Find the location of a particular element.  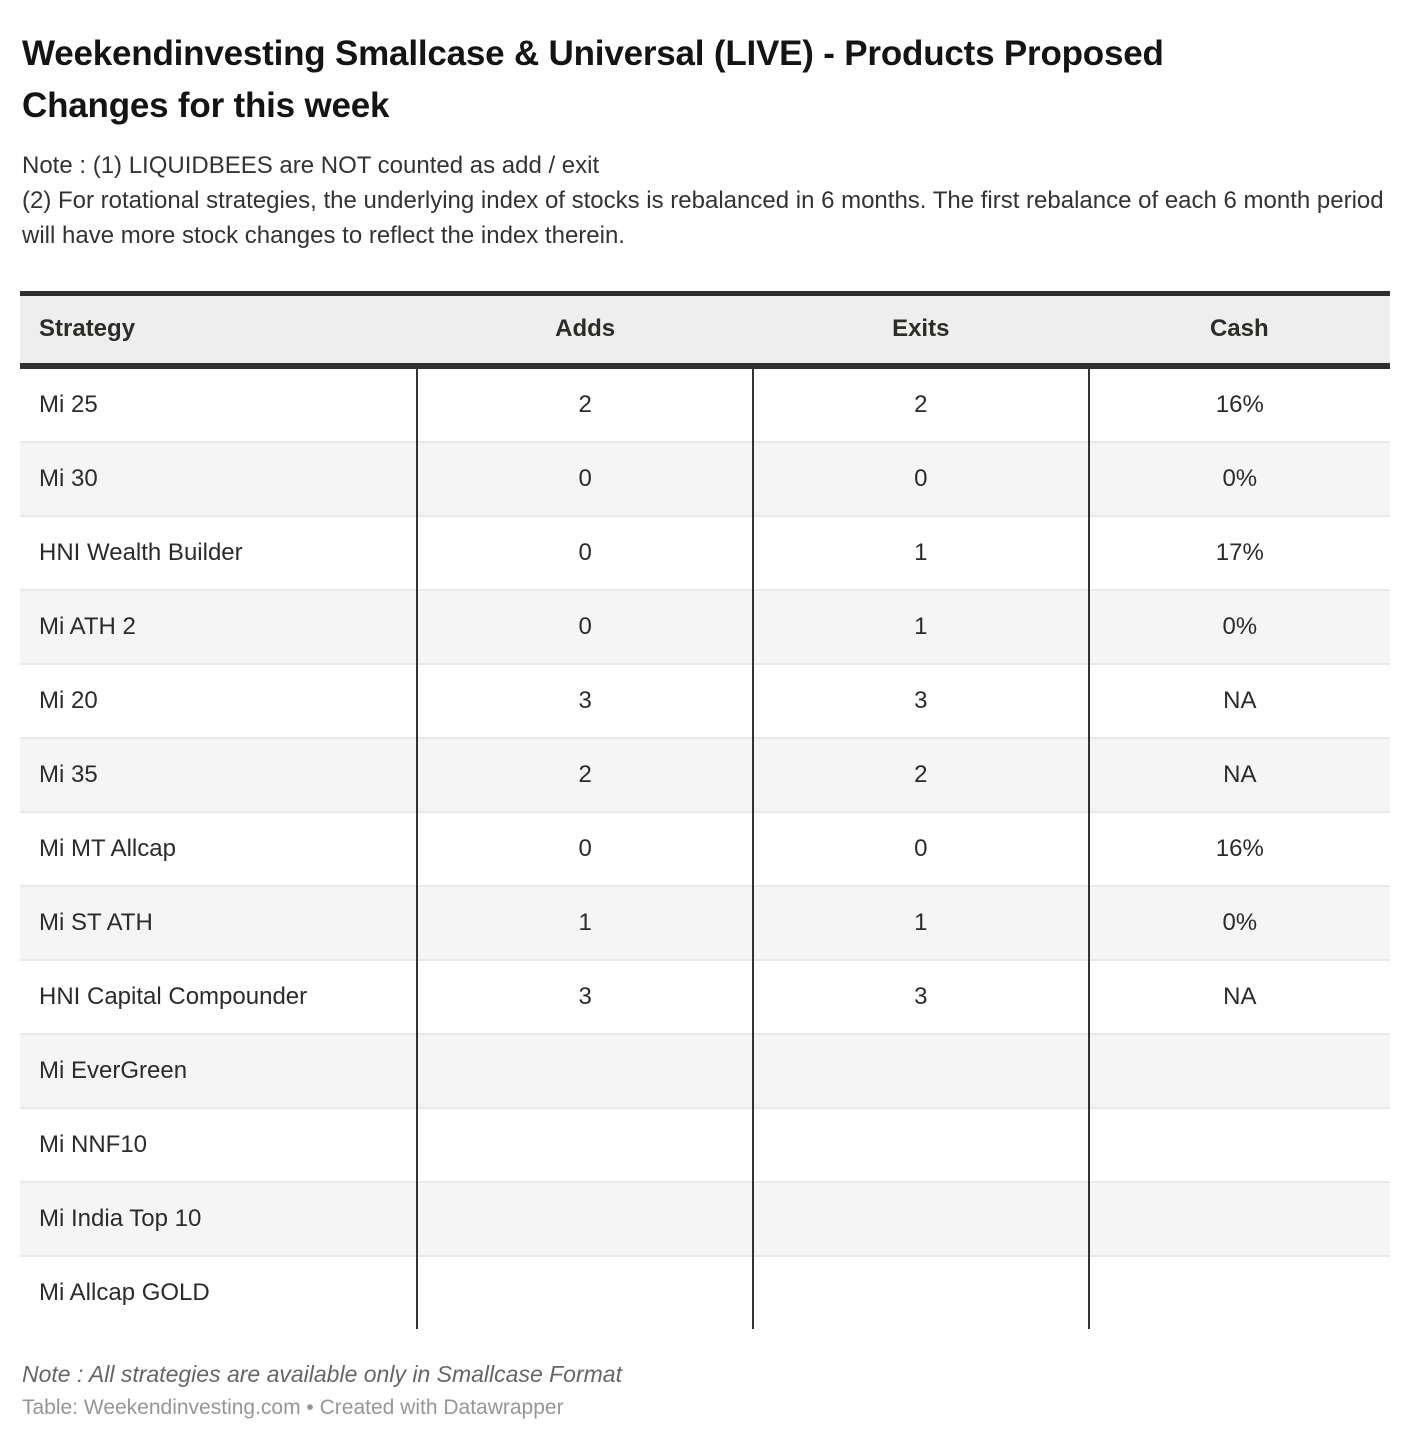

table-row: Mi NNF10 is located at coordinates (705, 1144).